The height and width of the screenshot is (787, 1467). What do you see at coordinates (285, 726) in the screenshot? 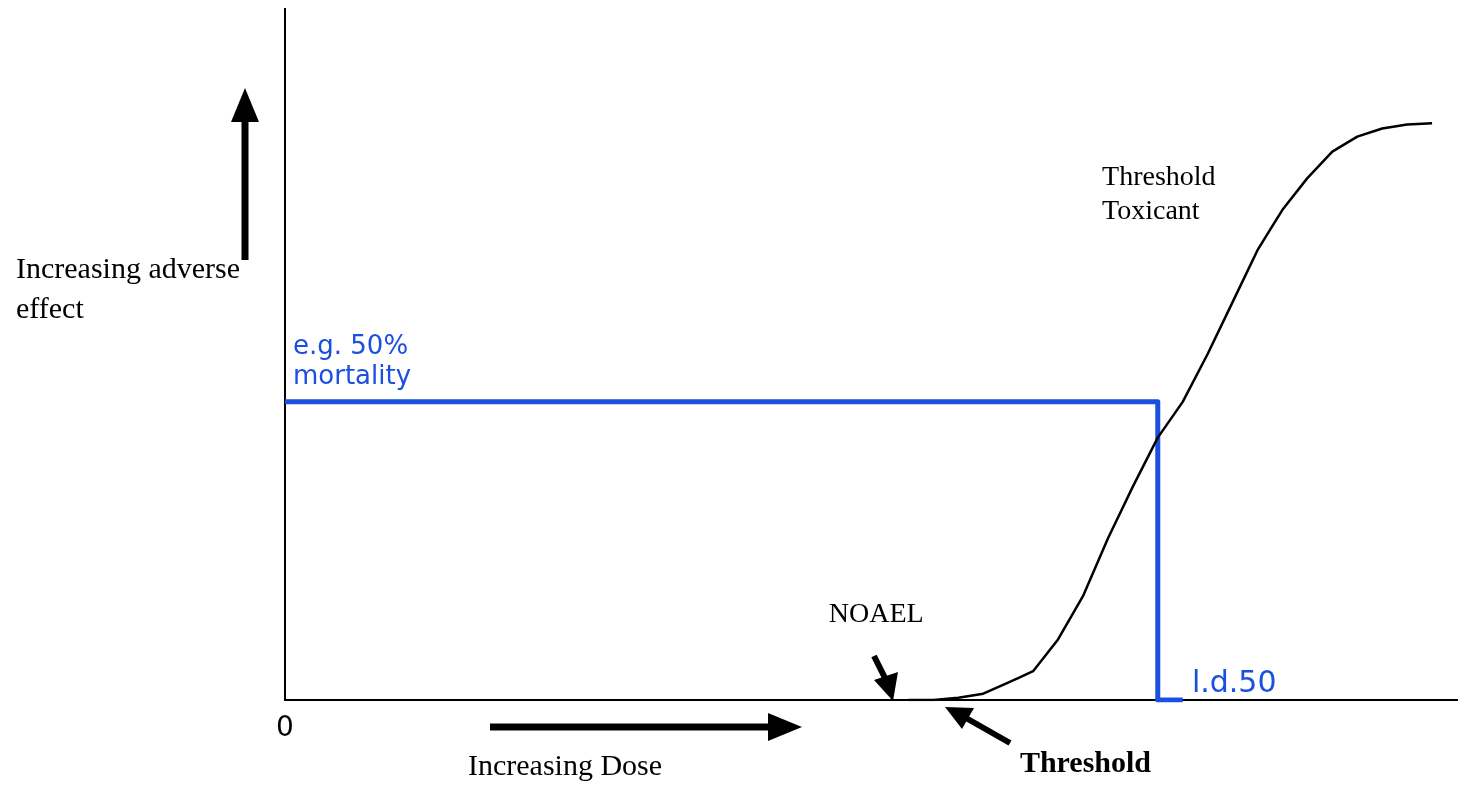
I see `text: 0` at bounding box center [285, 726].